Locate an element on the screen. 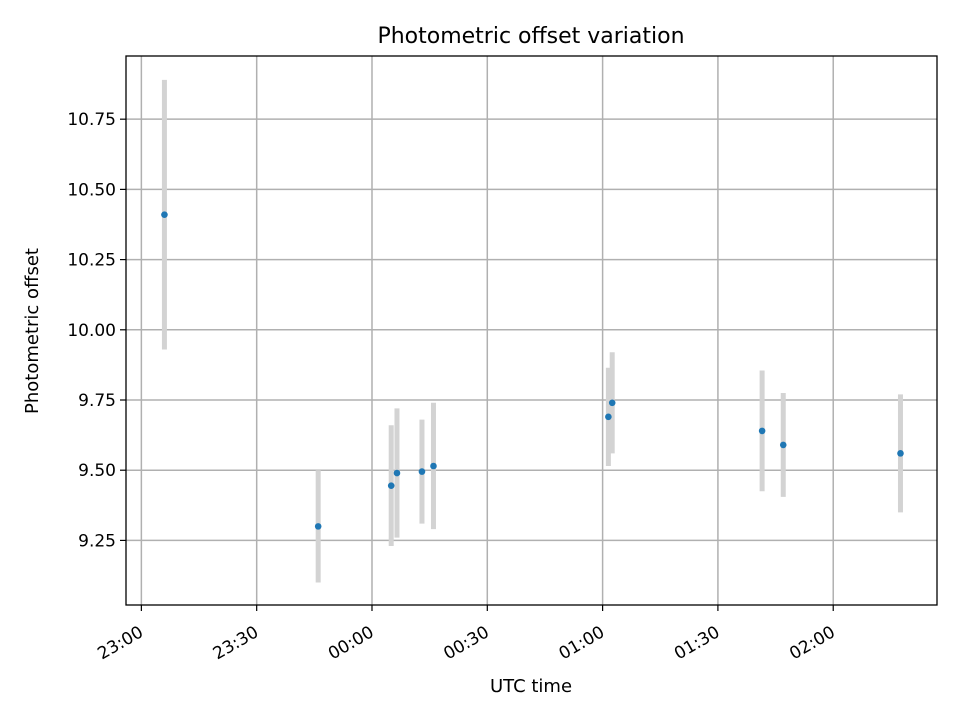 The height and width of the screenshot is (720, 960). y-axis-ticks: 9.25 9.50 9.75 10.00 10.25 10.50 10.75 is located at coordinates (96, 330).